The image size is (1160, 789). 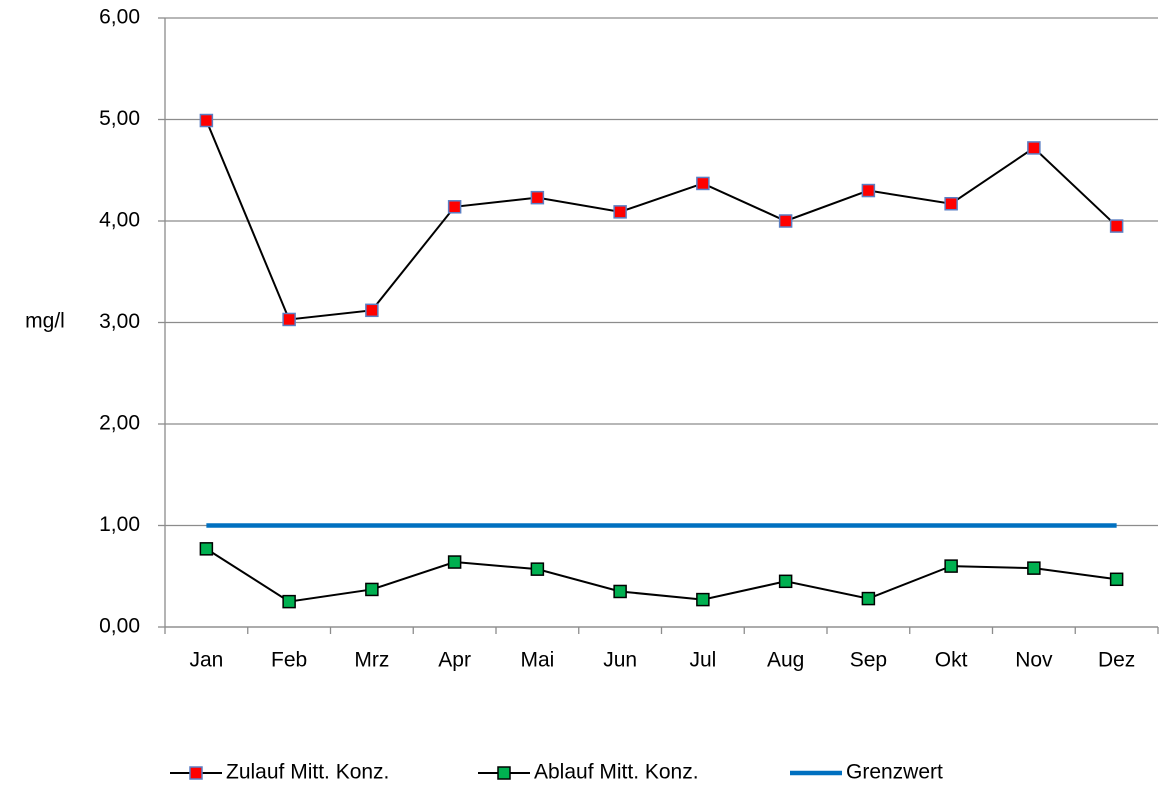 What do you see at coordinates (620, 660) in the screenshot?
I see `x-tick-label: Jun` at bounding box center [620, 660].